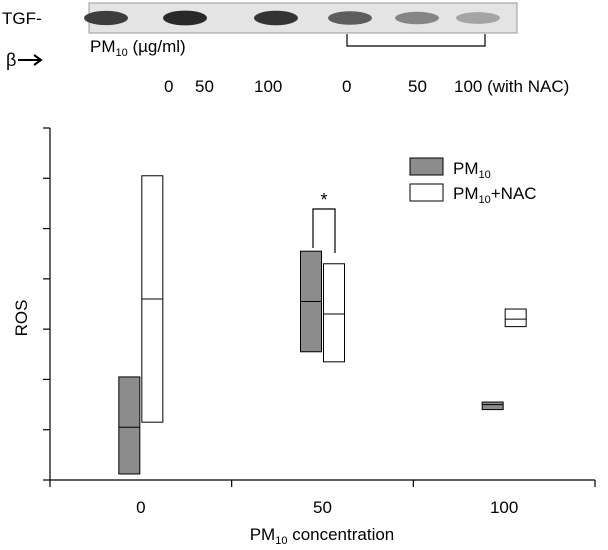 The image size is (608, 550). I want to click on legend-swatch-pm10-nac, so click(426, 192).